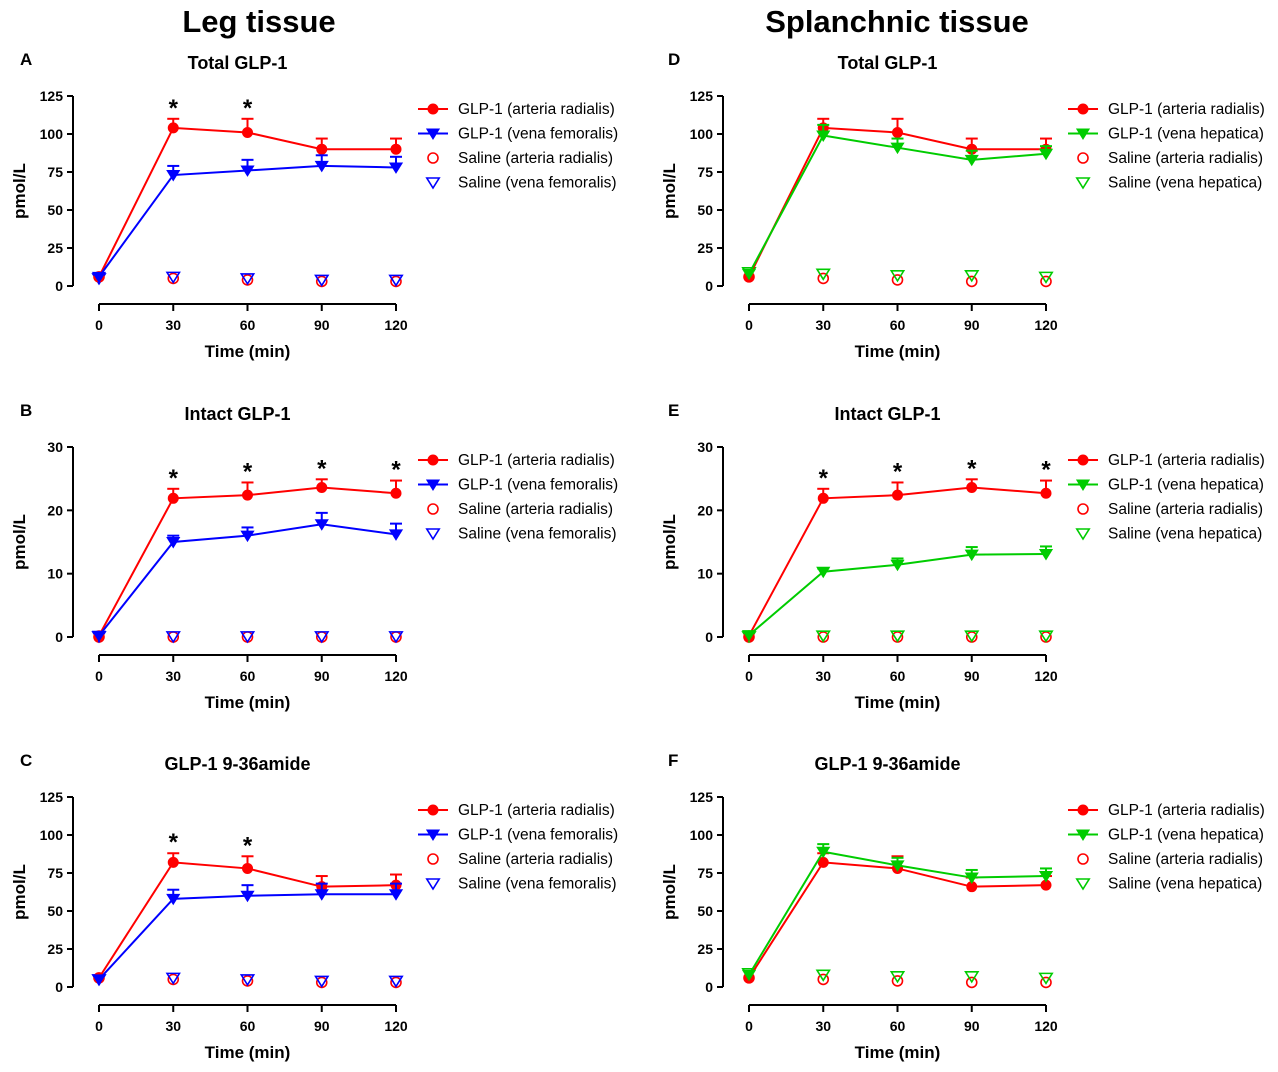  I want to click on series-line, so click(247, 202).